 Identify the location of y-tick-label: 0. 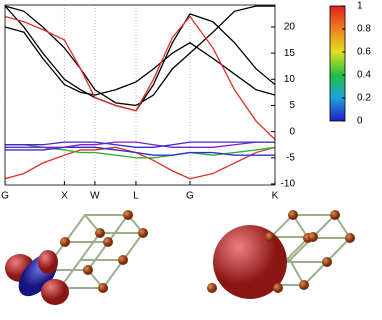
(292, 131).